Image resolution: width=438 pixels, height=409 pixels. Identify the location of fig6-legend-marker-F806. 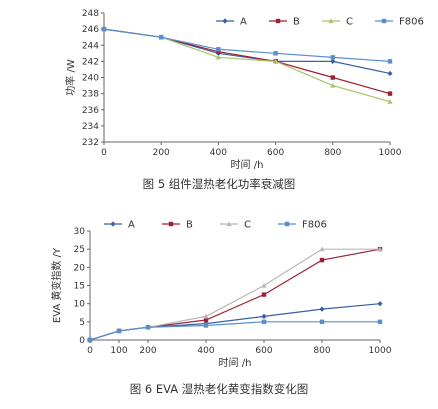
(287, 224).